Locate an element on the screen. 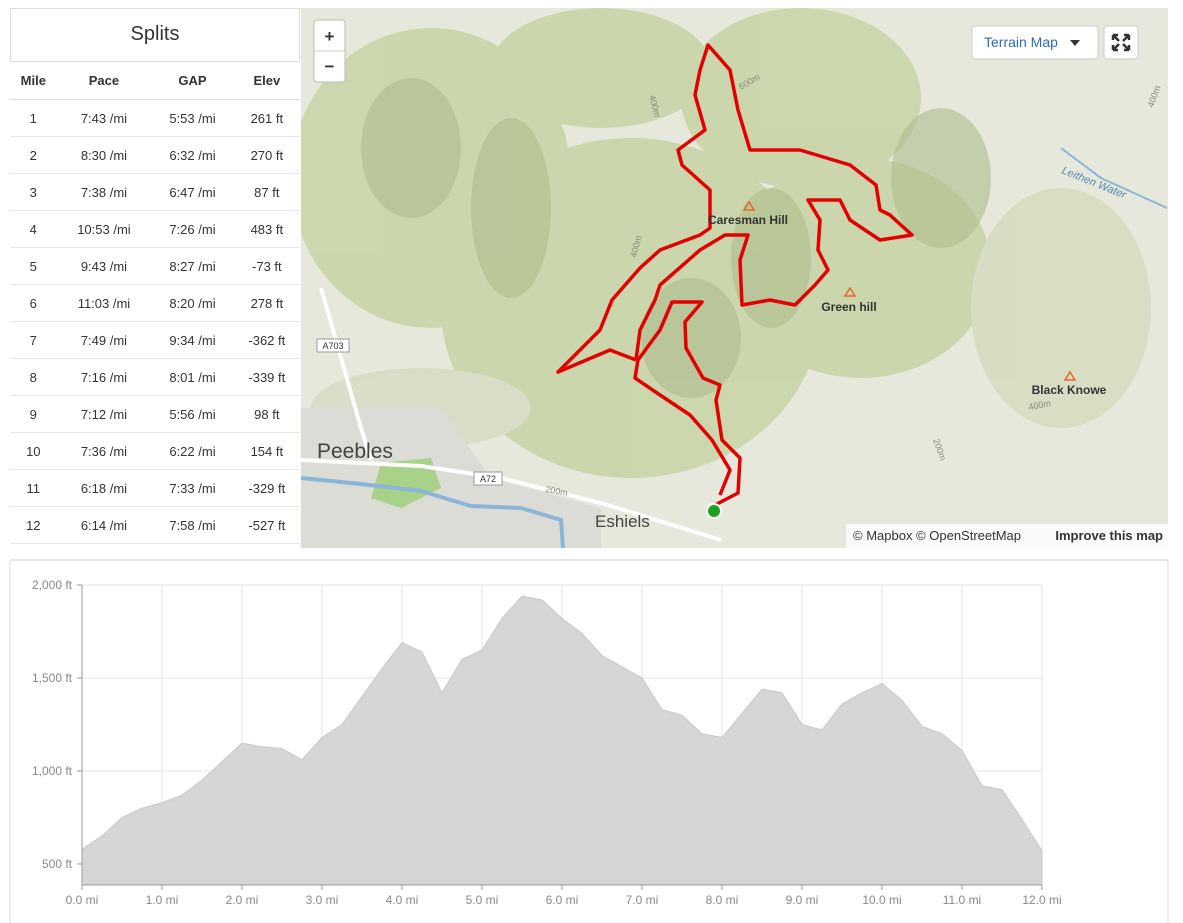 This screenshot has width=1183, height=923. split-cell: -527 ft is located at coordinates (266, 525).